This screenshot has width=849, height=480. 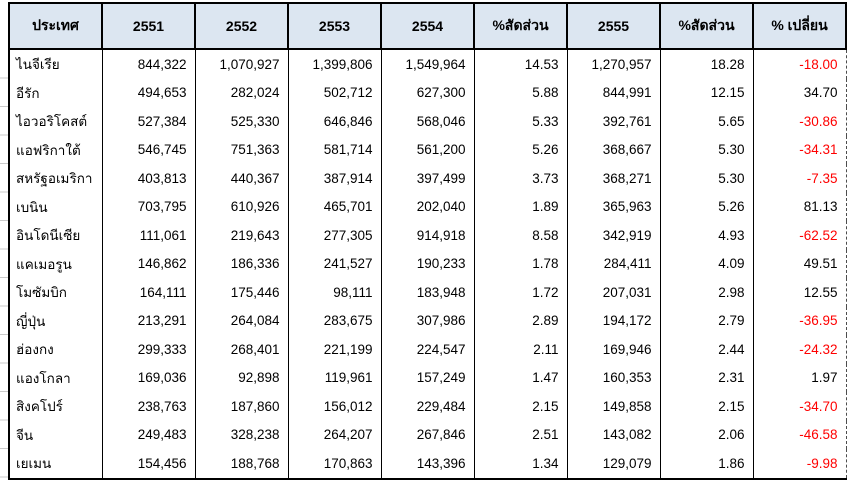 What do you see at coordinates (241, 206) in the screenshot?
I see `value-cell: 610,926` at bounding box center [241, 206].